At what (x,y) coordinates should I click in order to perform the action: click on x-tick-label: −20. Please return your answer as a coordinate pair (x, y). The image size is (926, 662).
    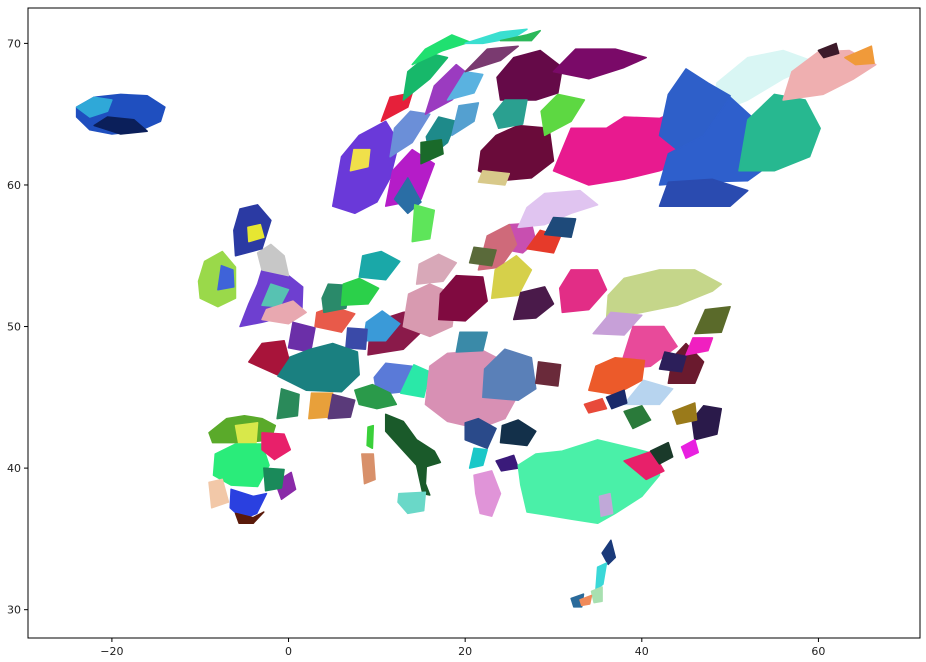
    Looking at the image, I should click on (111, 651).